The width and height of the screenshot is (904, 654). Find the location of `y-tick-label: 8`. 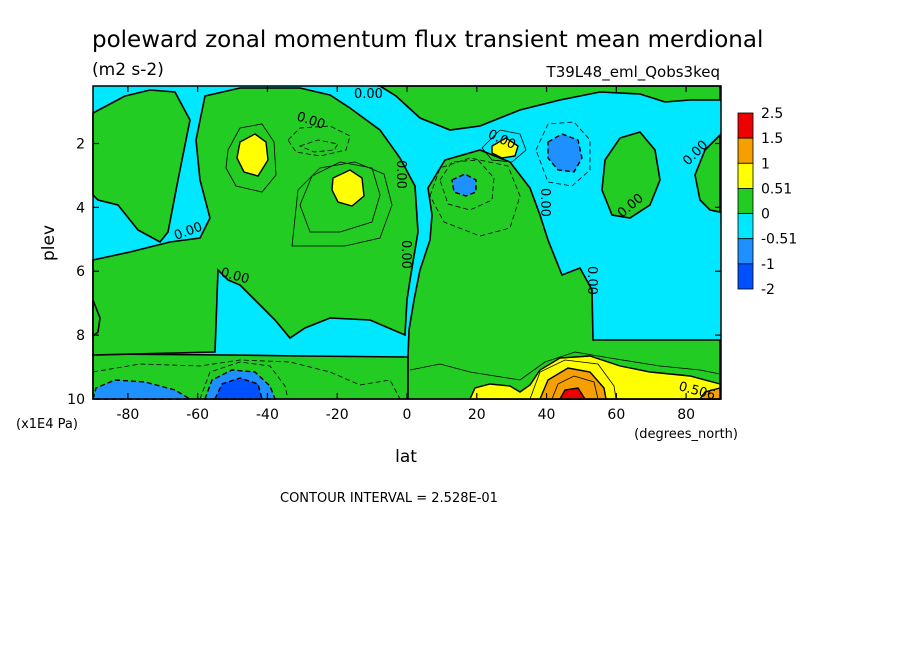

y-tick-label: 8 is located at coordinates (80, 336).